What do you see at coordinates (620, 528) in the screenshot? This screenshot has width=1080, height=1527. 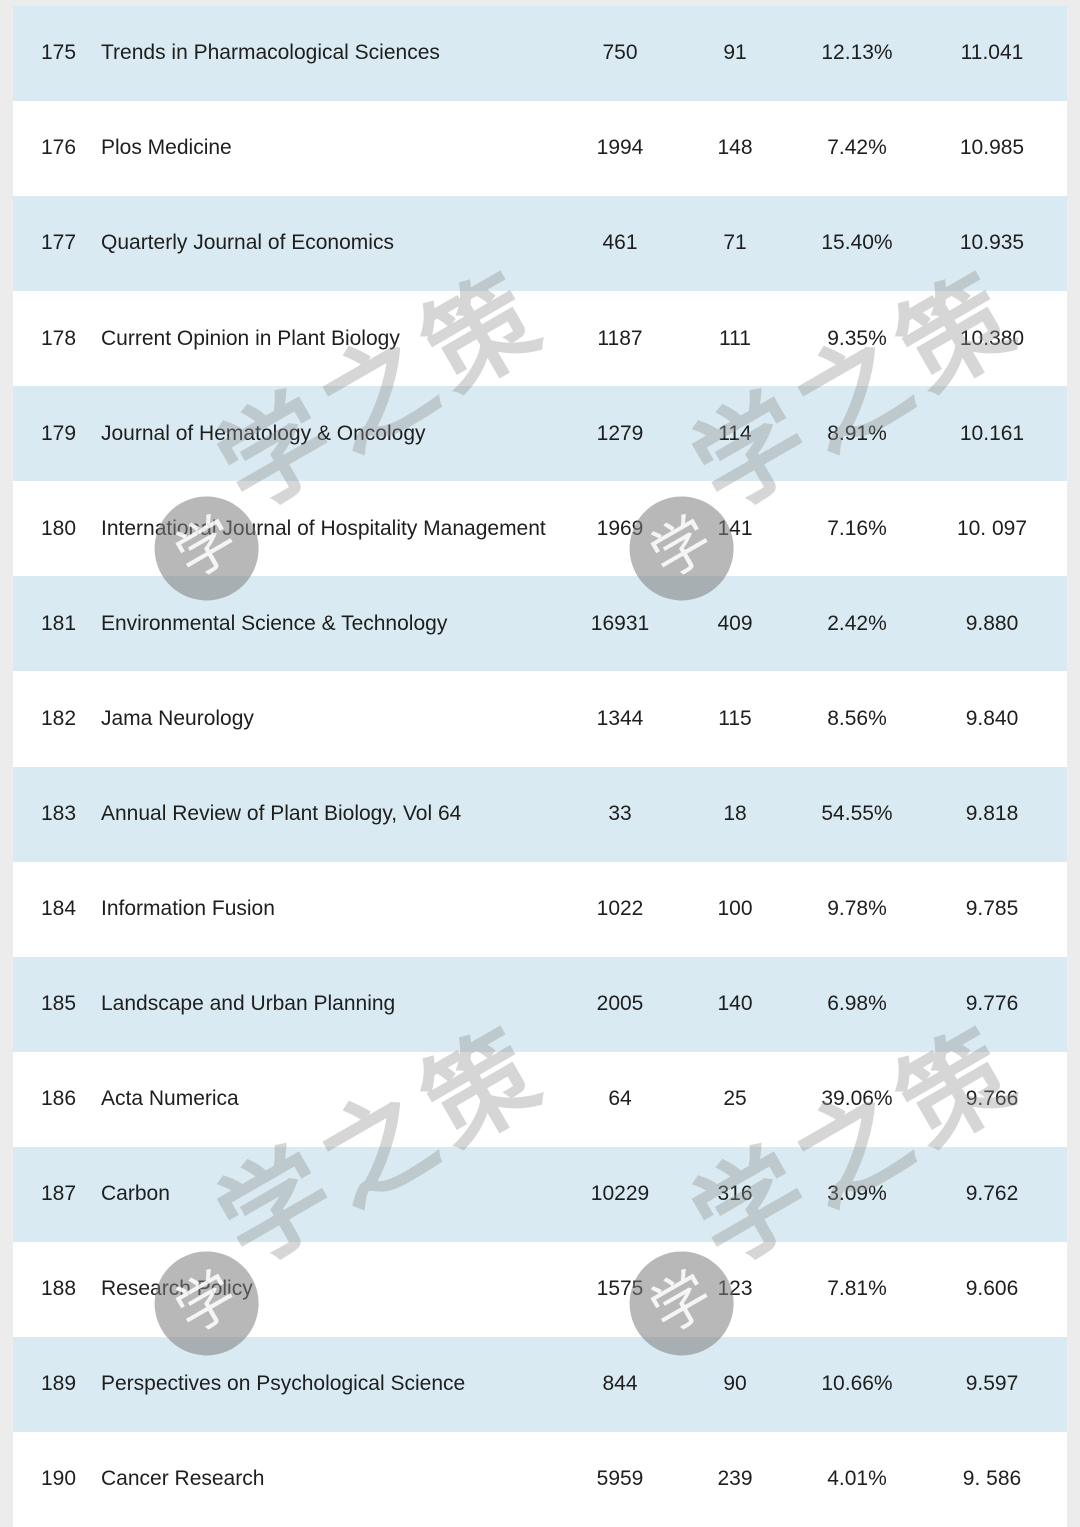 I see `cell-c1: 1969` at bounding box center [620, 528].